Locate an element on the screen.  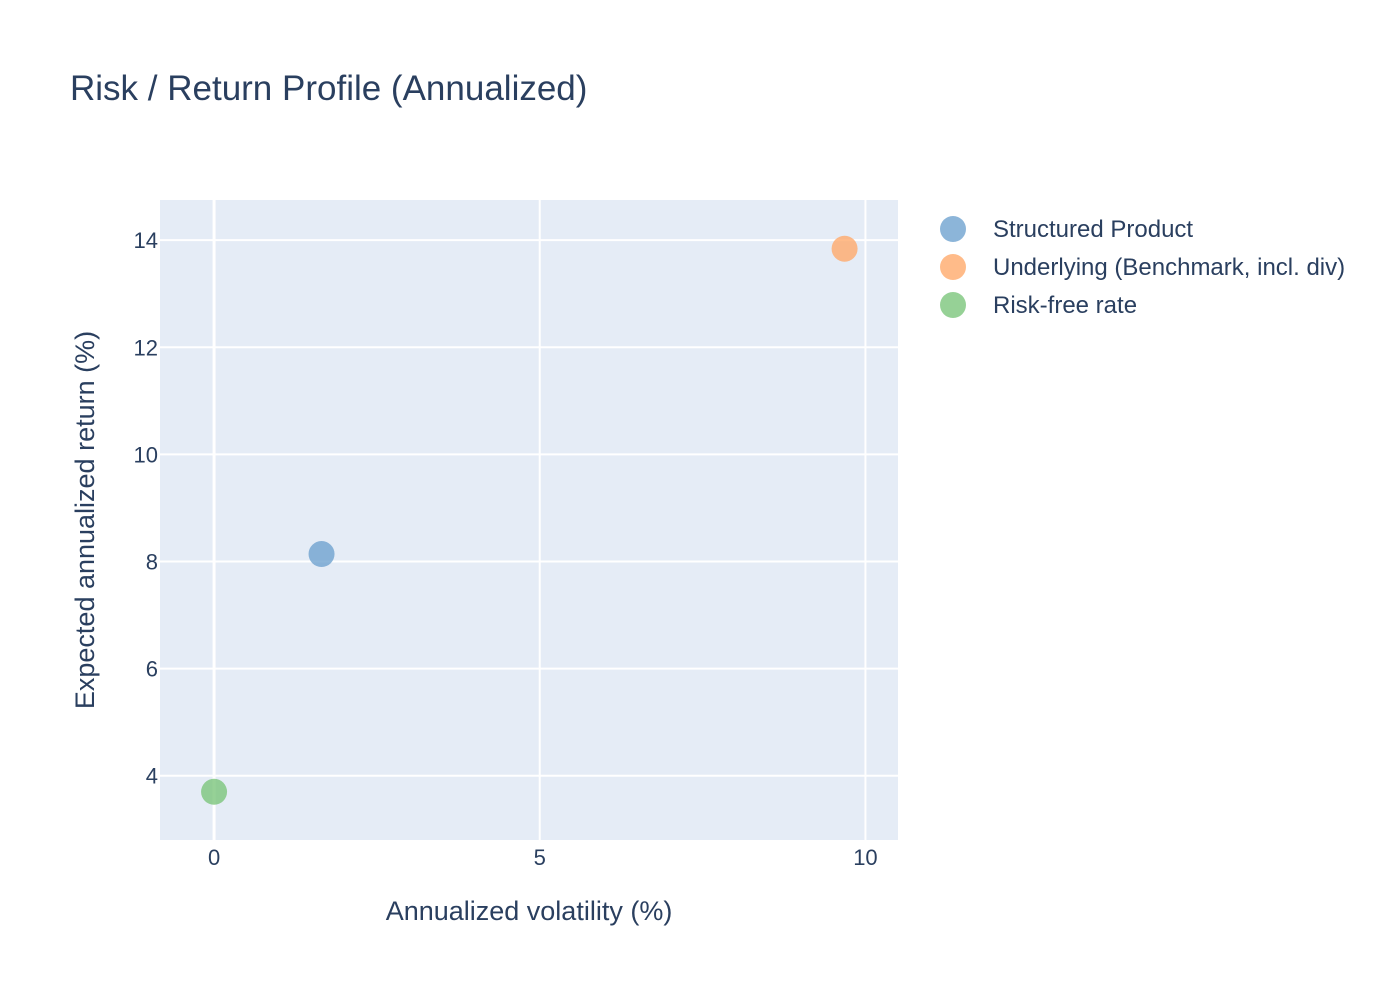
legend-label: Structured Product is located at coordinates (1093, 229).